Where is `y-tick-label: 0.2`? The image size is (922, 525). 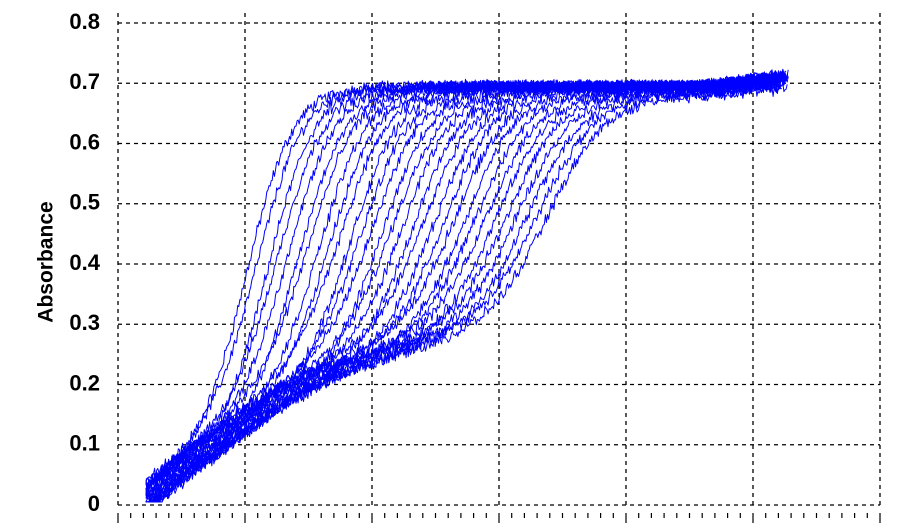
y-tick-label: 0.2 is located at coordinates (84, 382).